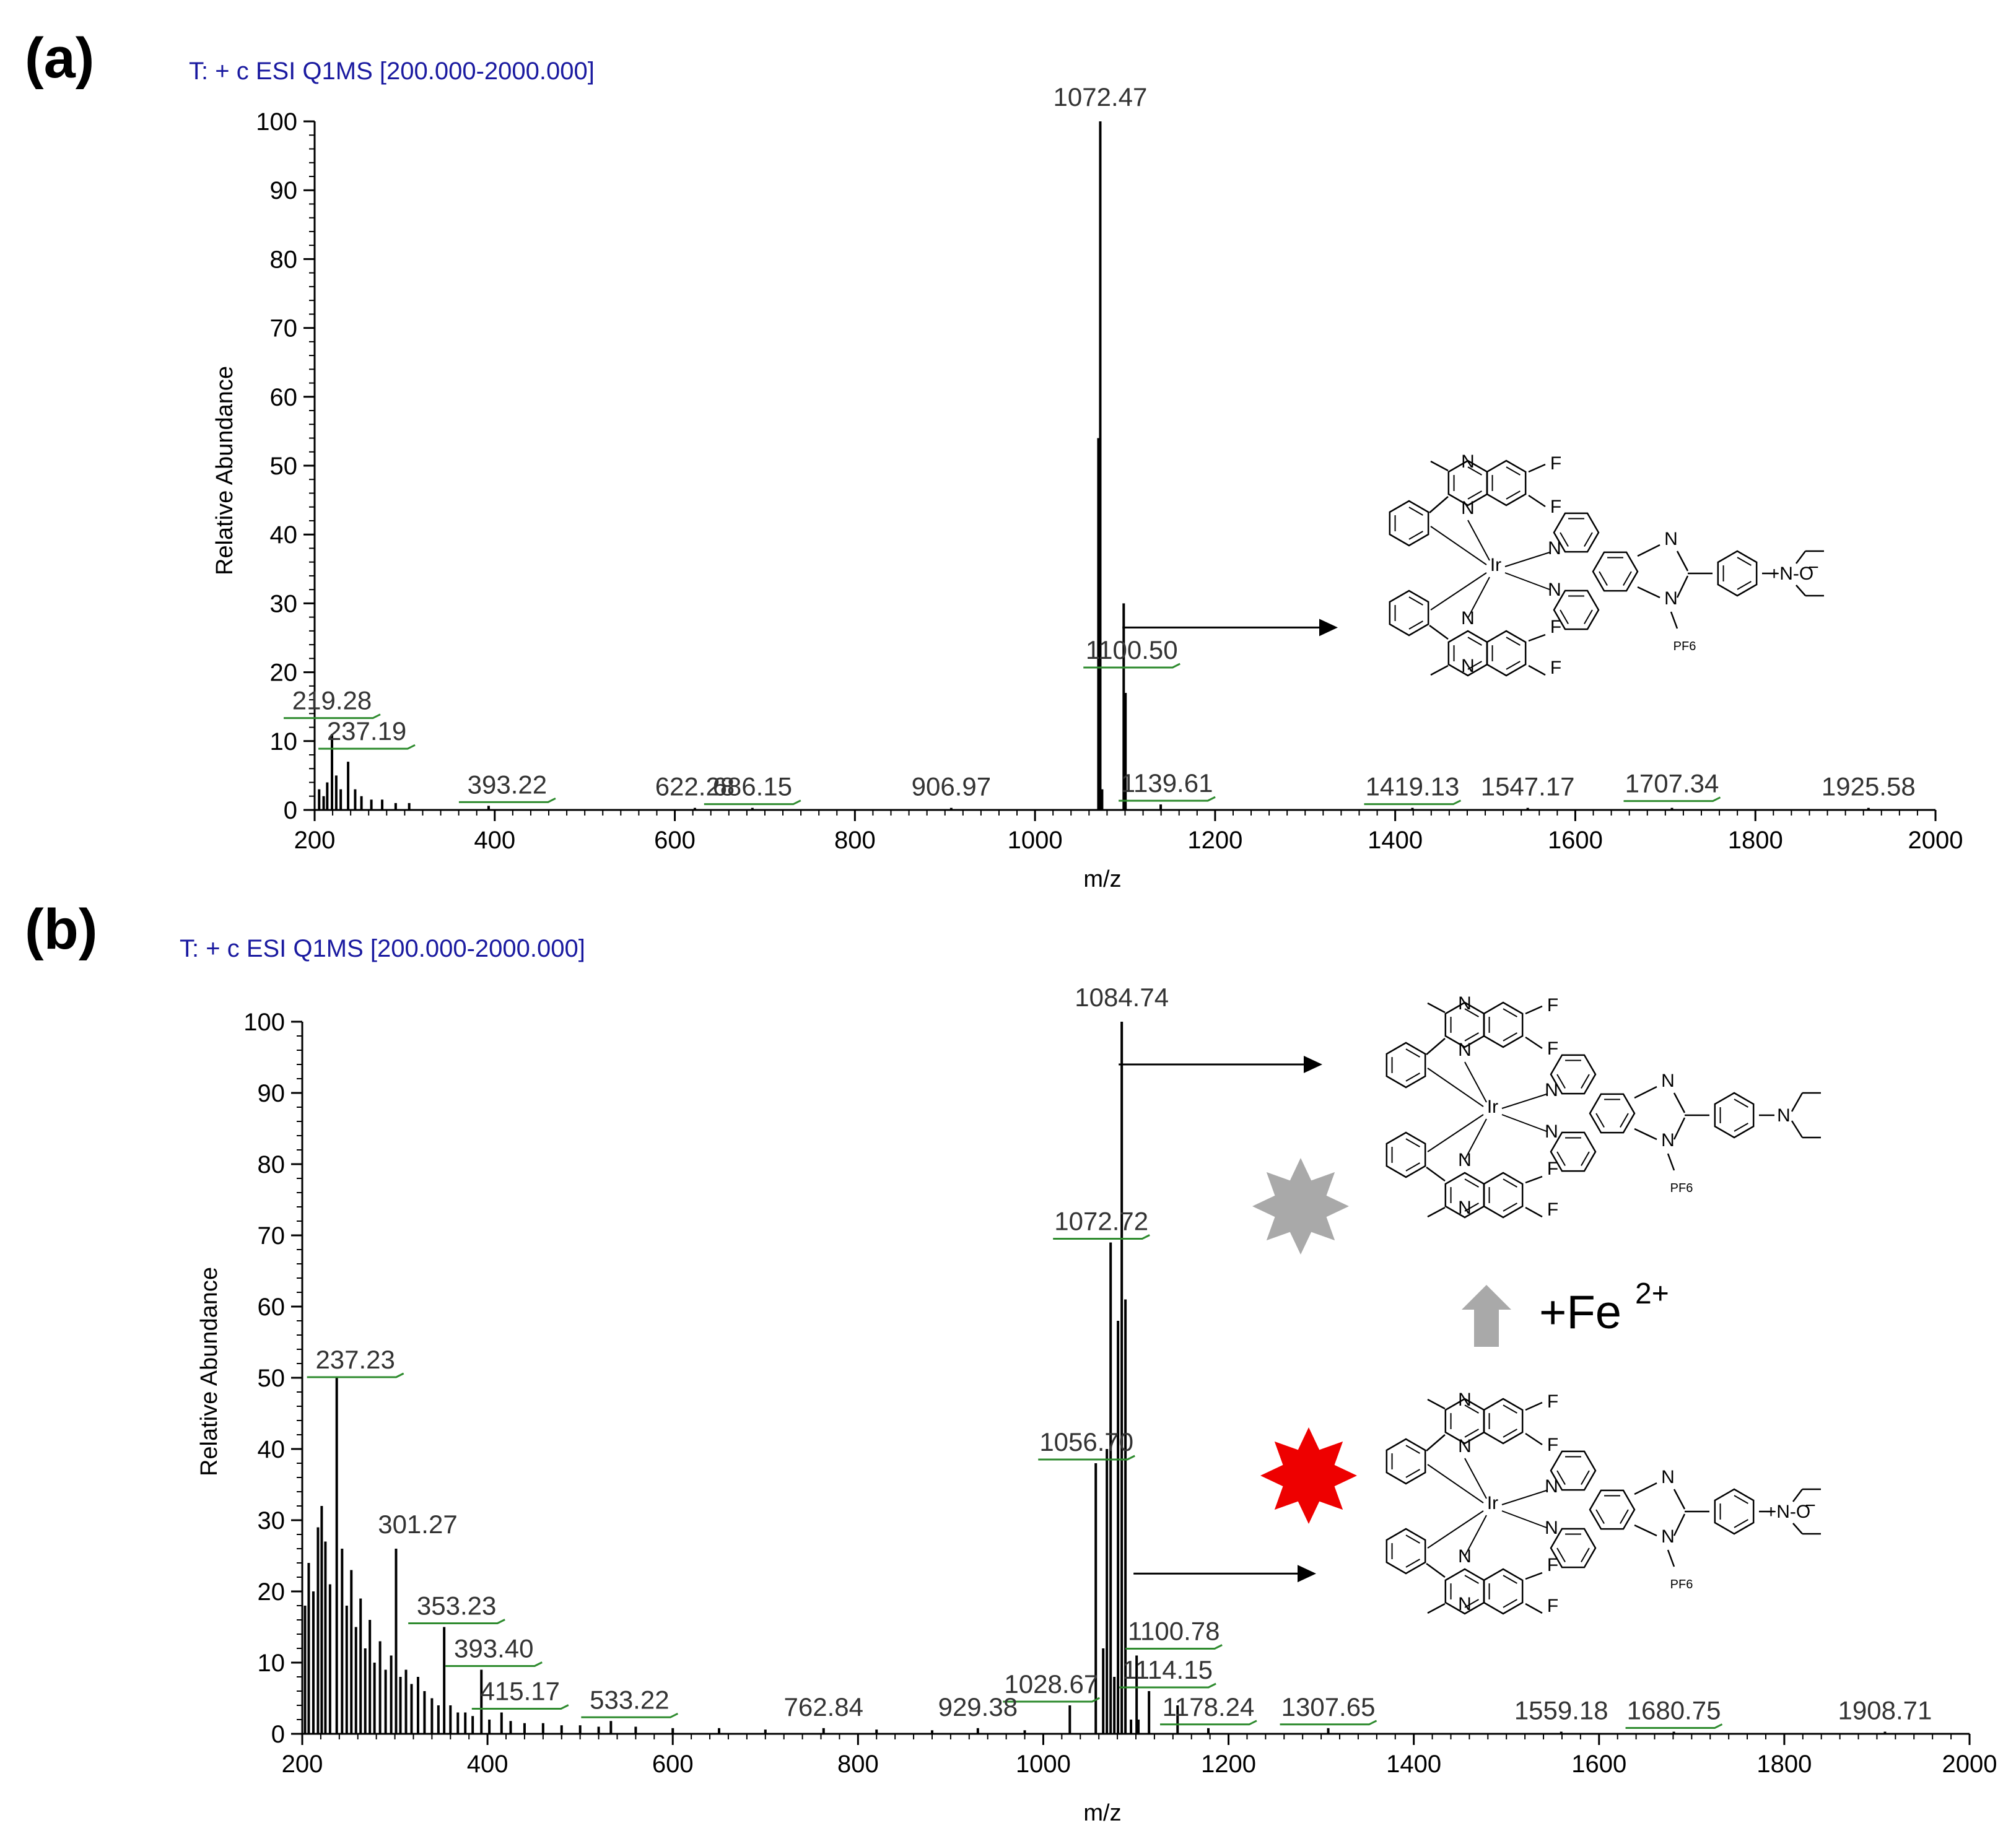  Describe the element at coordinates (1528, 786) in the screenshot. I see `peak-label: 1547.17` at that location.